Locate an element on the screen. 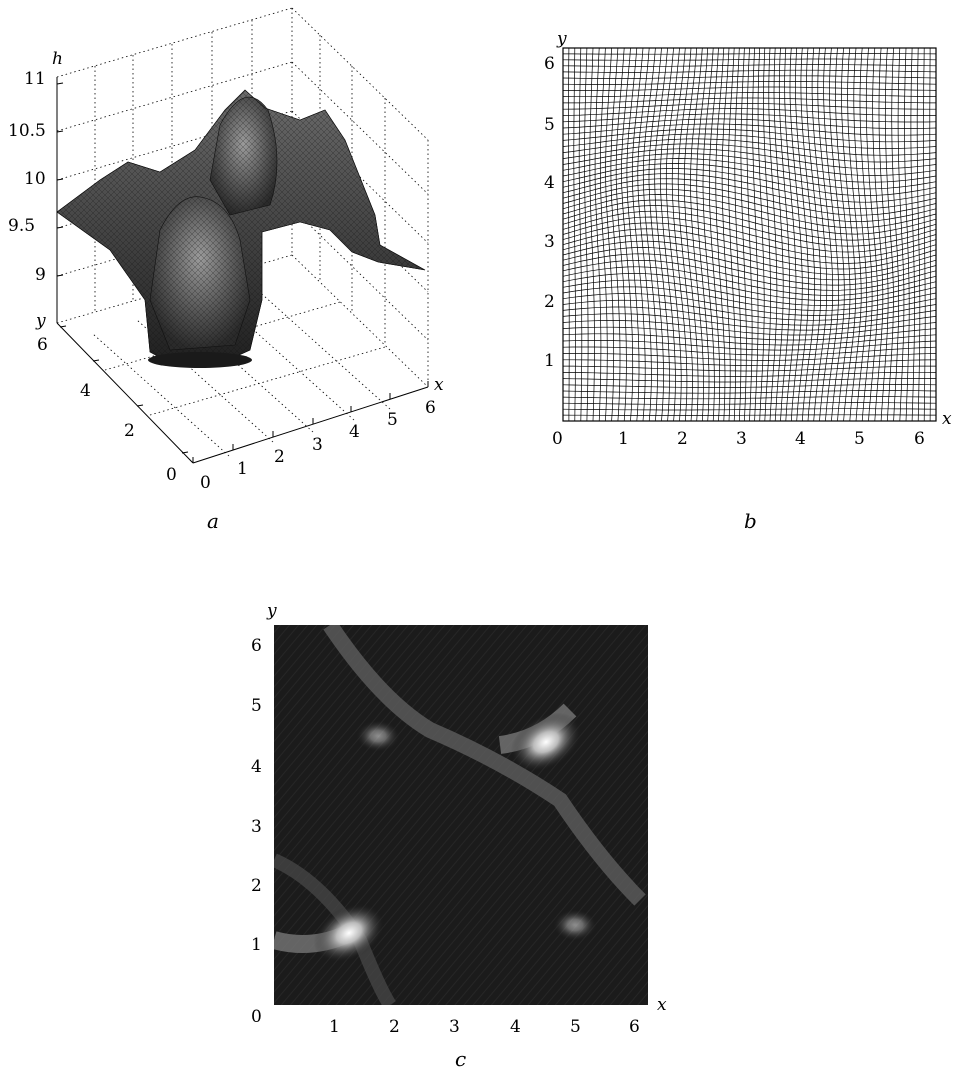  panel-a-x-tick: 2 is located at coordinates (279, 457).